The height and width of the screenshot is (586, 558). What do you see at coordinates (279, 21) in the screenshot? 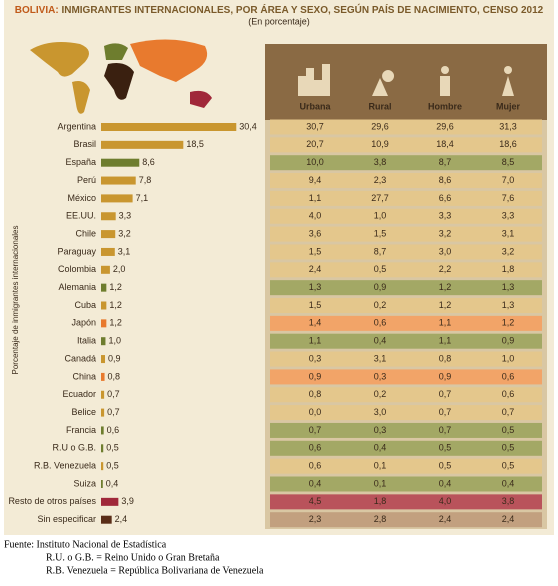
I see `subtitle: (En porcentaje)` at bounding box center [279, 21].